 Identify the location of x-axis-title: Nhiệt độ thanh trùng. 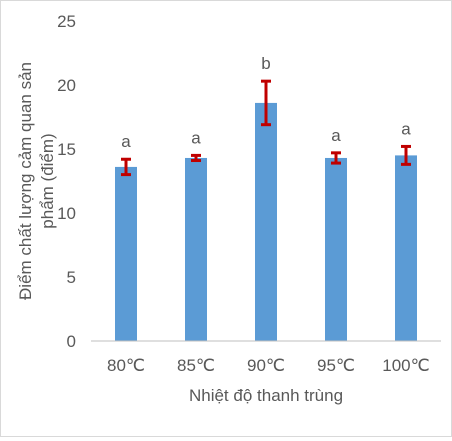
(266, 395).